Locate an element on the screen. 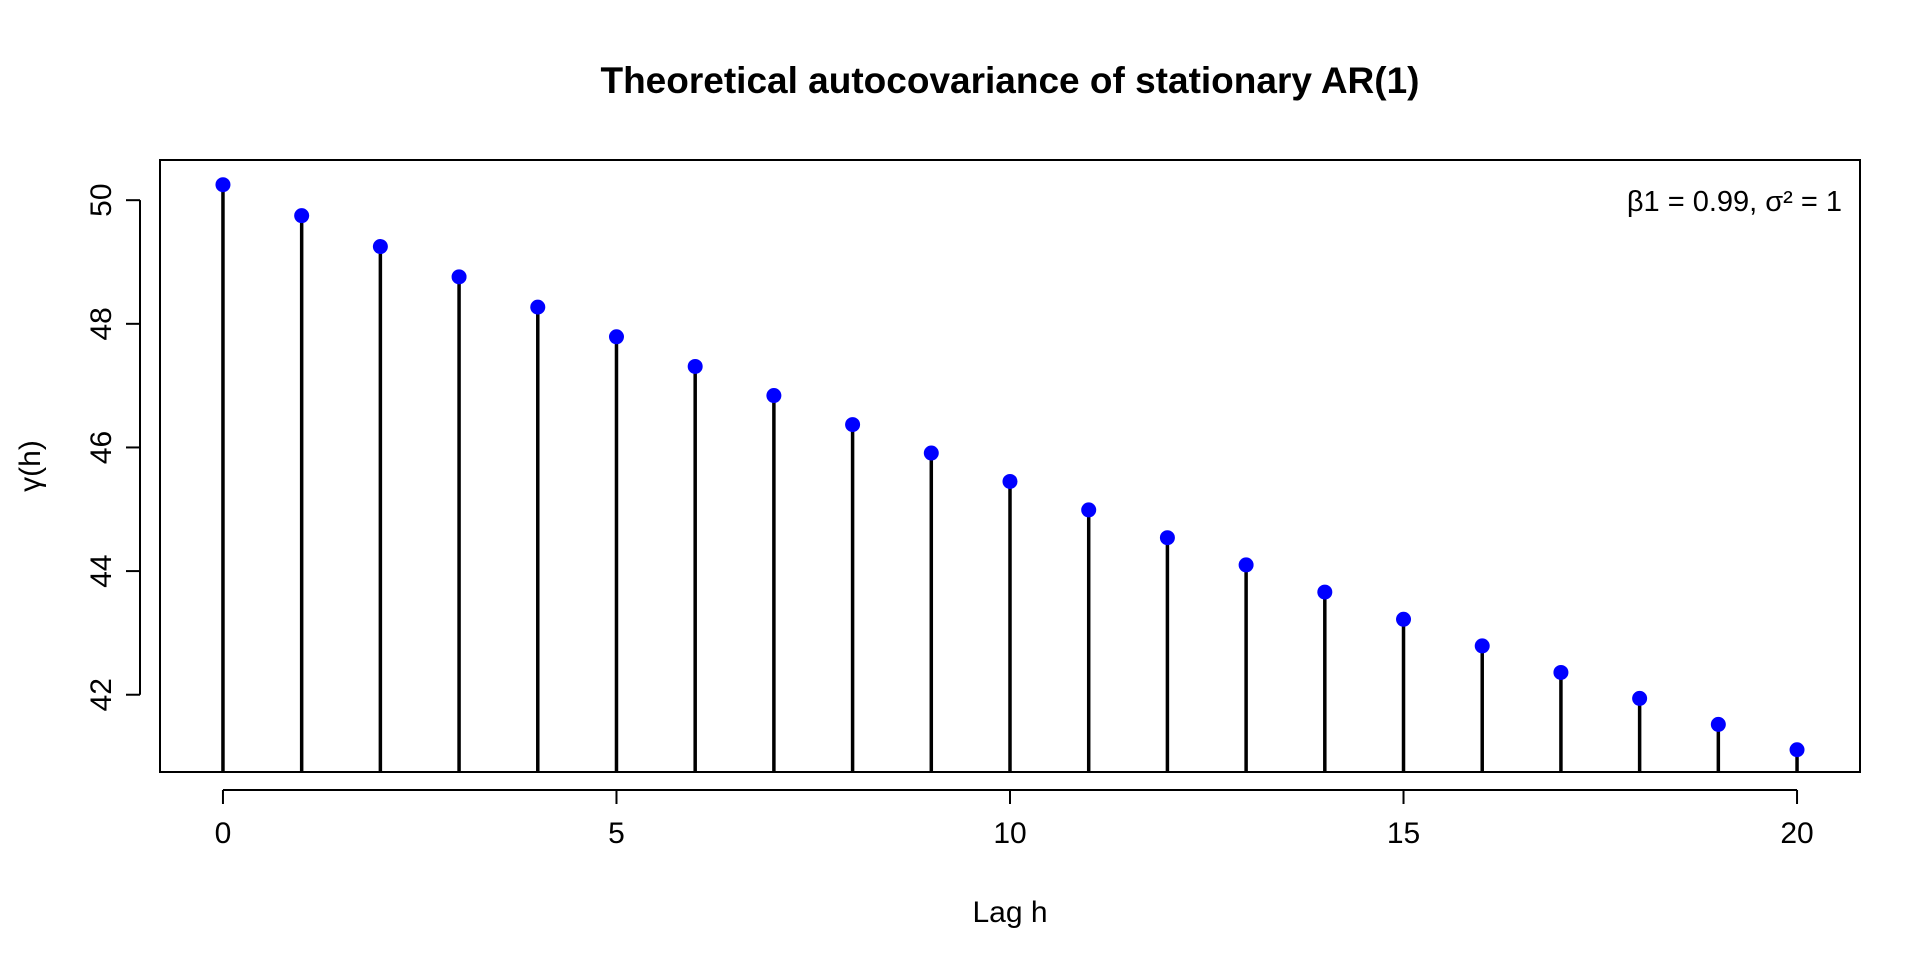  y-tick-label: 46 is located at coordinates (101, 447).